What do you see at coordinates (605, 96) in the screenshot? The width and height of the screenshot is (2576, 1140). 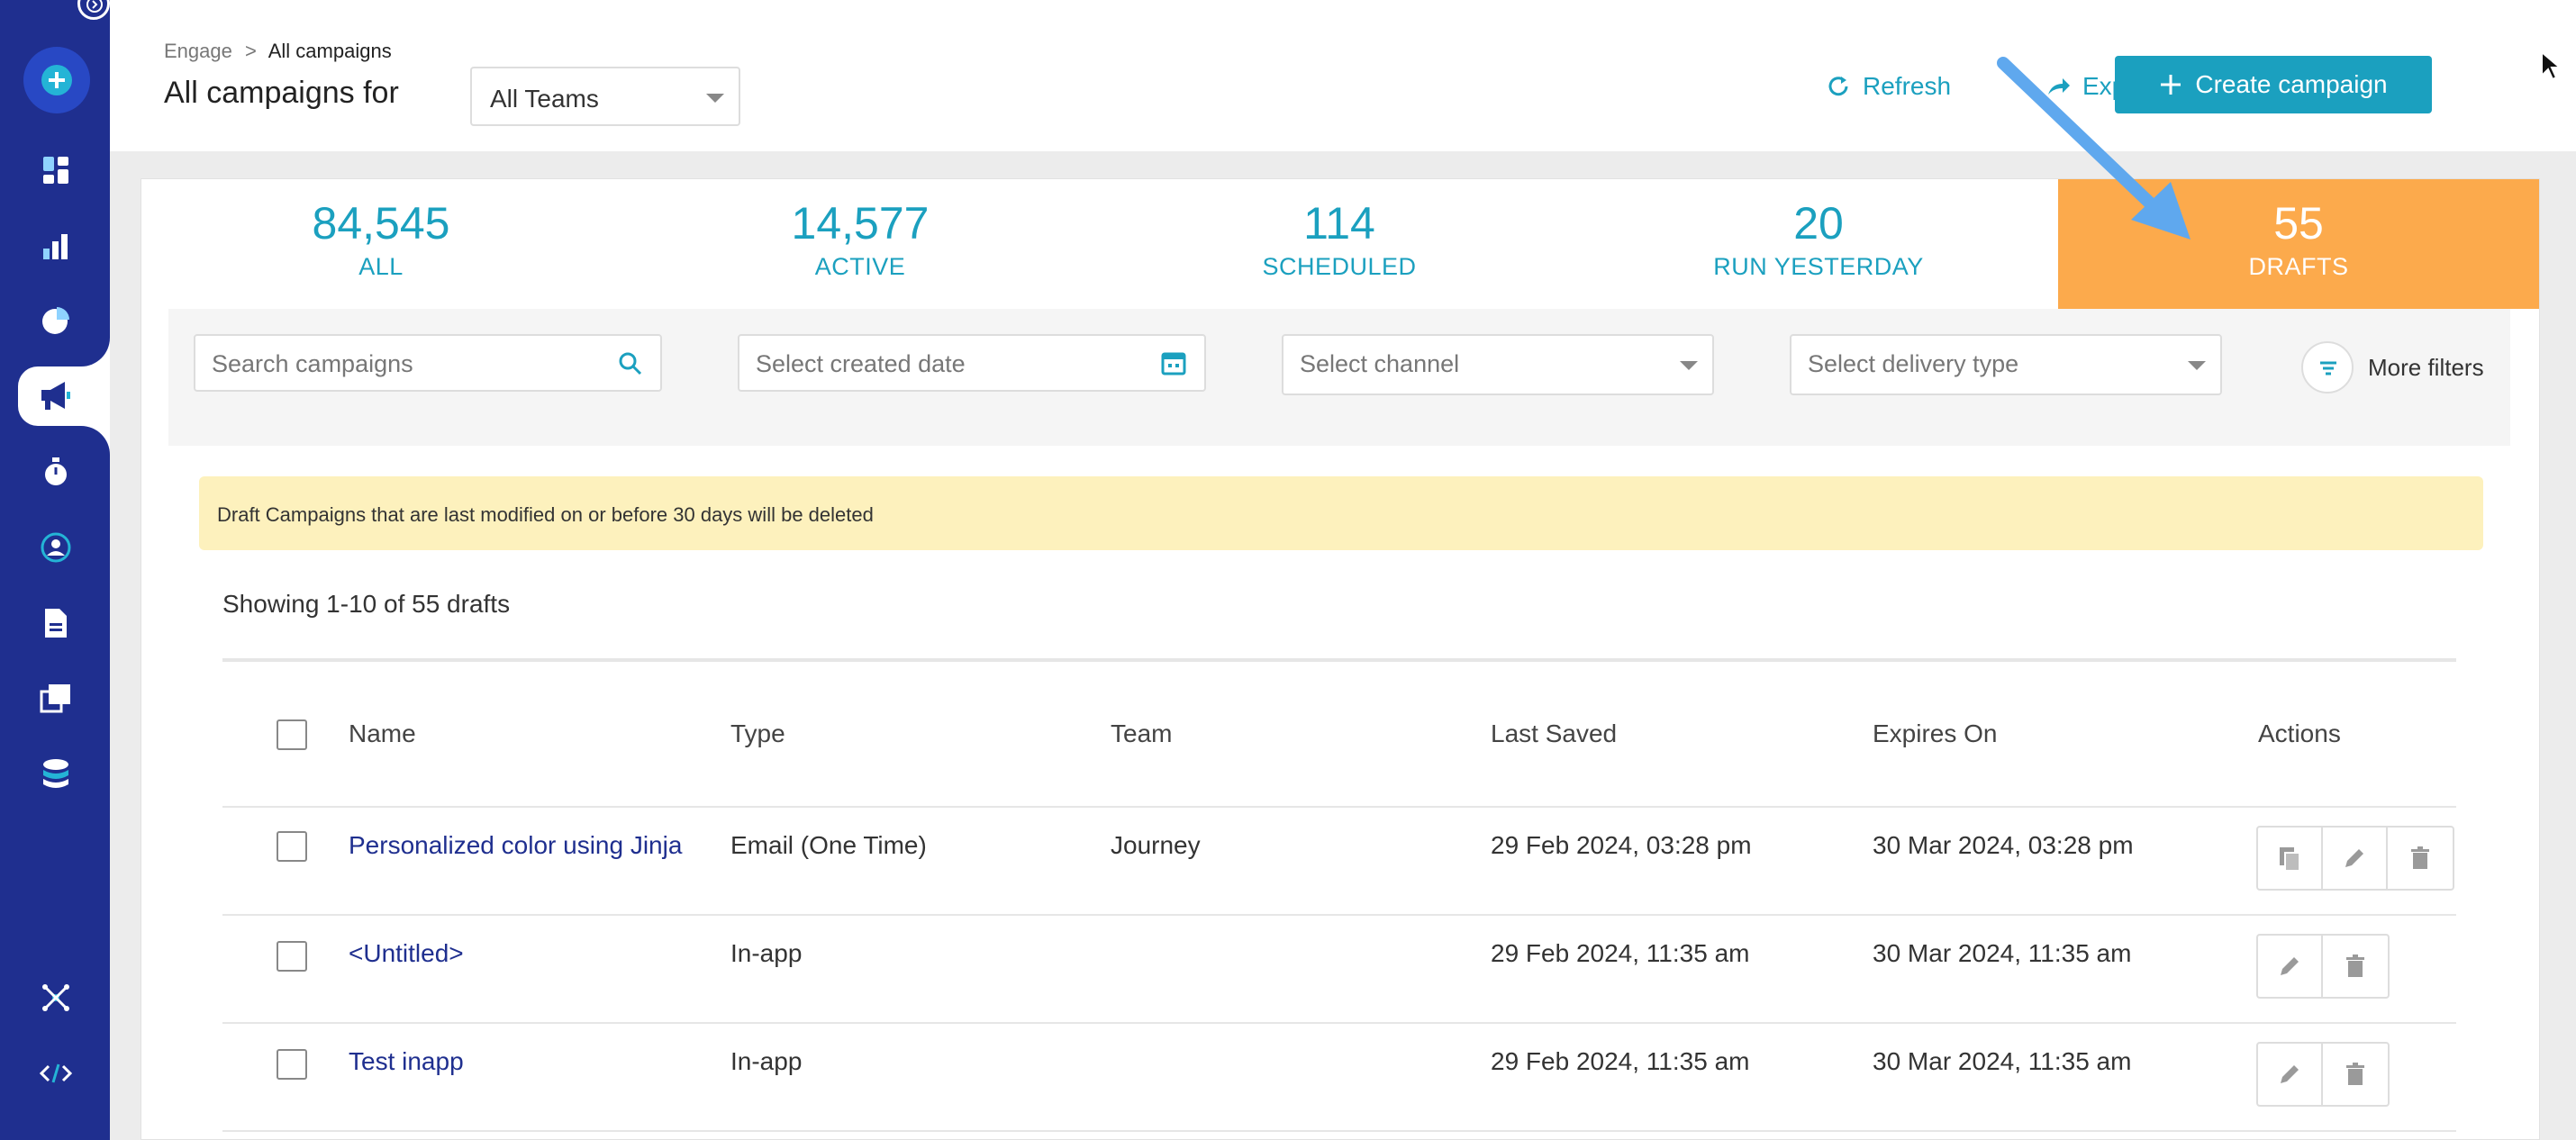 I see `team-select: All Teams` at bounding box center [605, 96].